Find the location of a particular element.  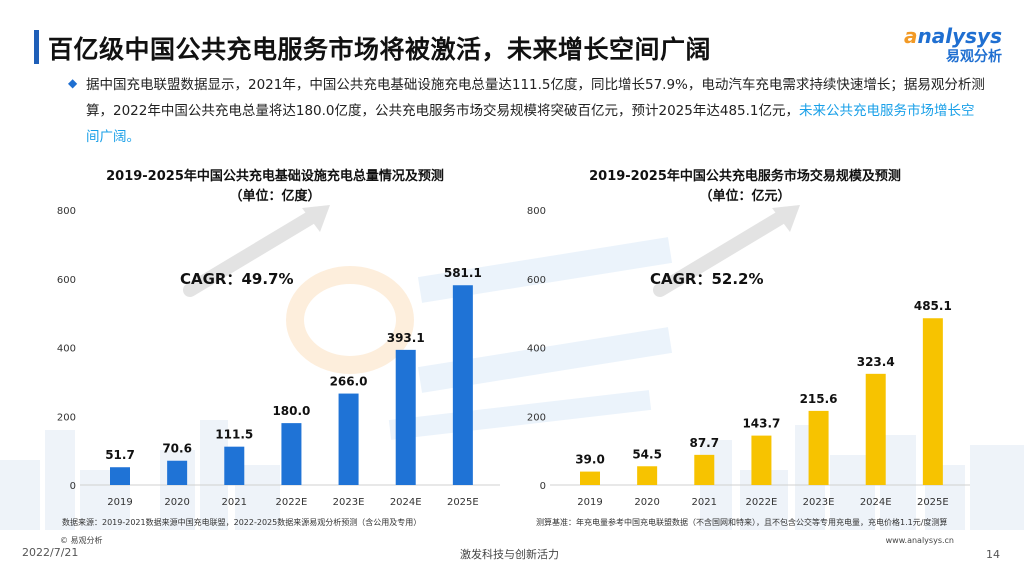

bar-value-label: 266.0 is located at coordinates (349, 382).